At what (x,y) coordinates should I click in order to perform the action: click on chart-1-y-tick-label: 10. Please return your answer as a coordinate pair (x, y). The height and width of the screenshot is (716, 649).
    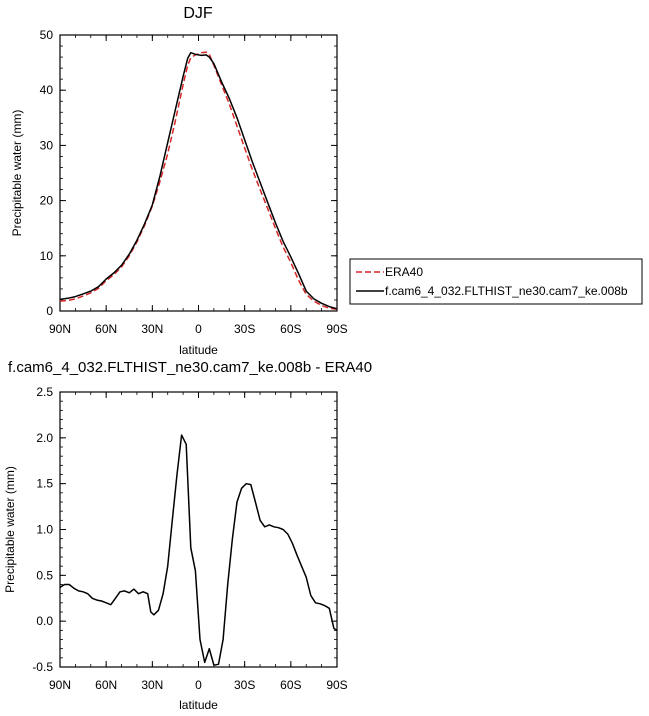
    Looking at the image, I should click on (47, 256).